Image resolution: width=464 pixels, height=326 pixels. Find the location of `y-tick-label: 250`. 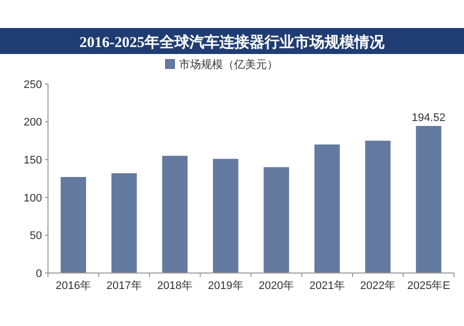

y-tick-label: 250 is located at coordinates (33, 84).